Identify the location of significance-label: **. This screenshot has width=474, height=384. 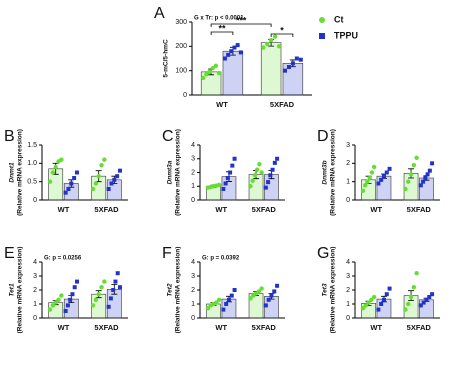
(222, 28).